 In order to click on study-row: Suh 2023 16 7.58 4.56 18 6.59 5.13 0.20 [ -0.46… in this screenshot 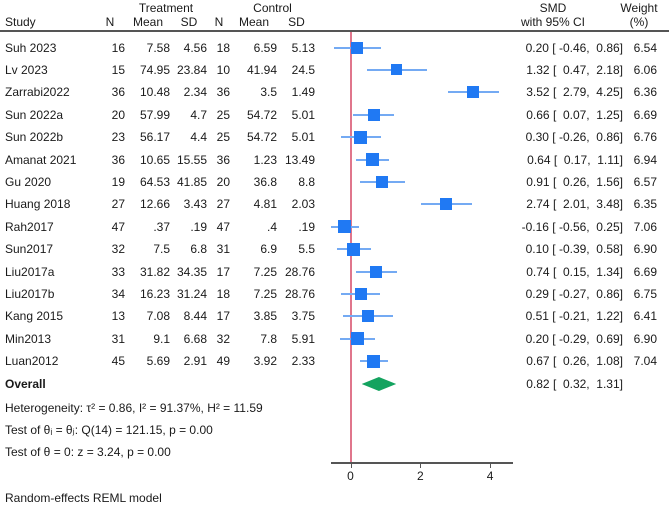, I will do `click(334, 48)`.